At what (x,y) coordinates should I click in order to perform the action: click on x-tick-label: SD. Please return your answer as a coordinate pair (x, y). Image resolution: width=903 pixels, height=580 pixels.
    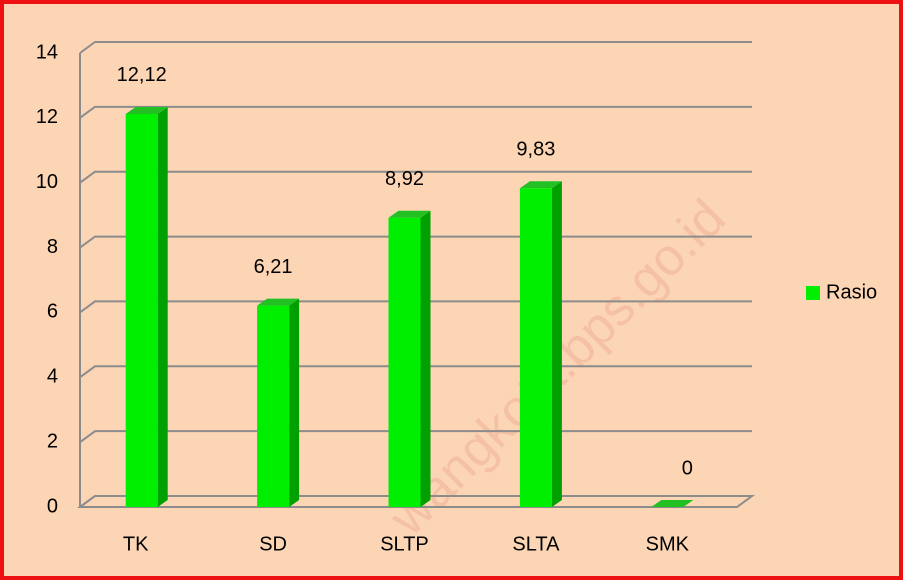
    Looking at the image, I should click on (273, 544).